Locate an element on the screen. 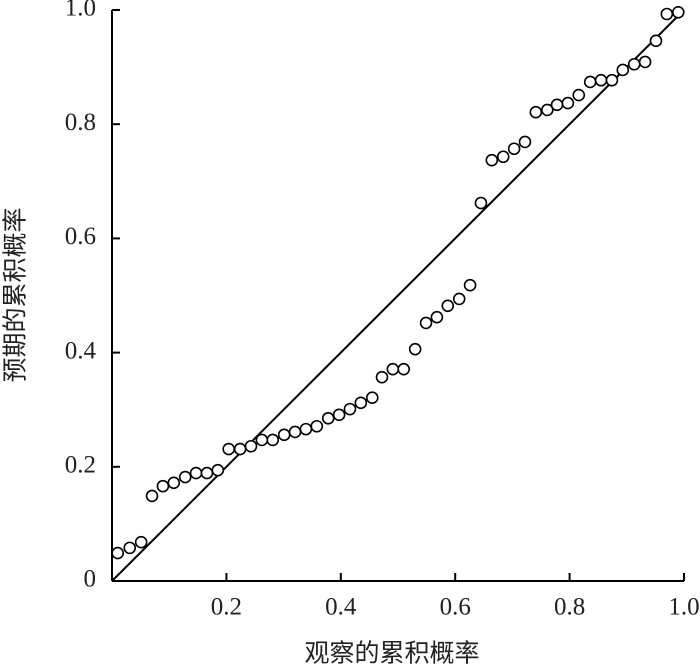  y-tick-label: 0.8 is located at coordinates (80, 122).